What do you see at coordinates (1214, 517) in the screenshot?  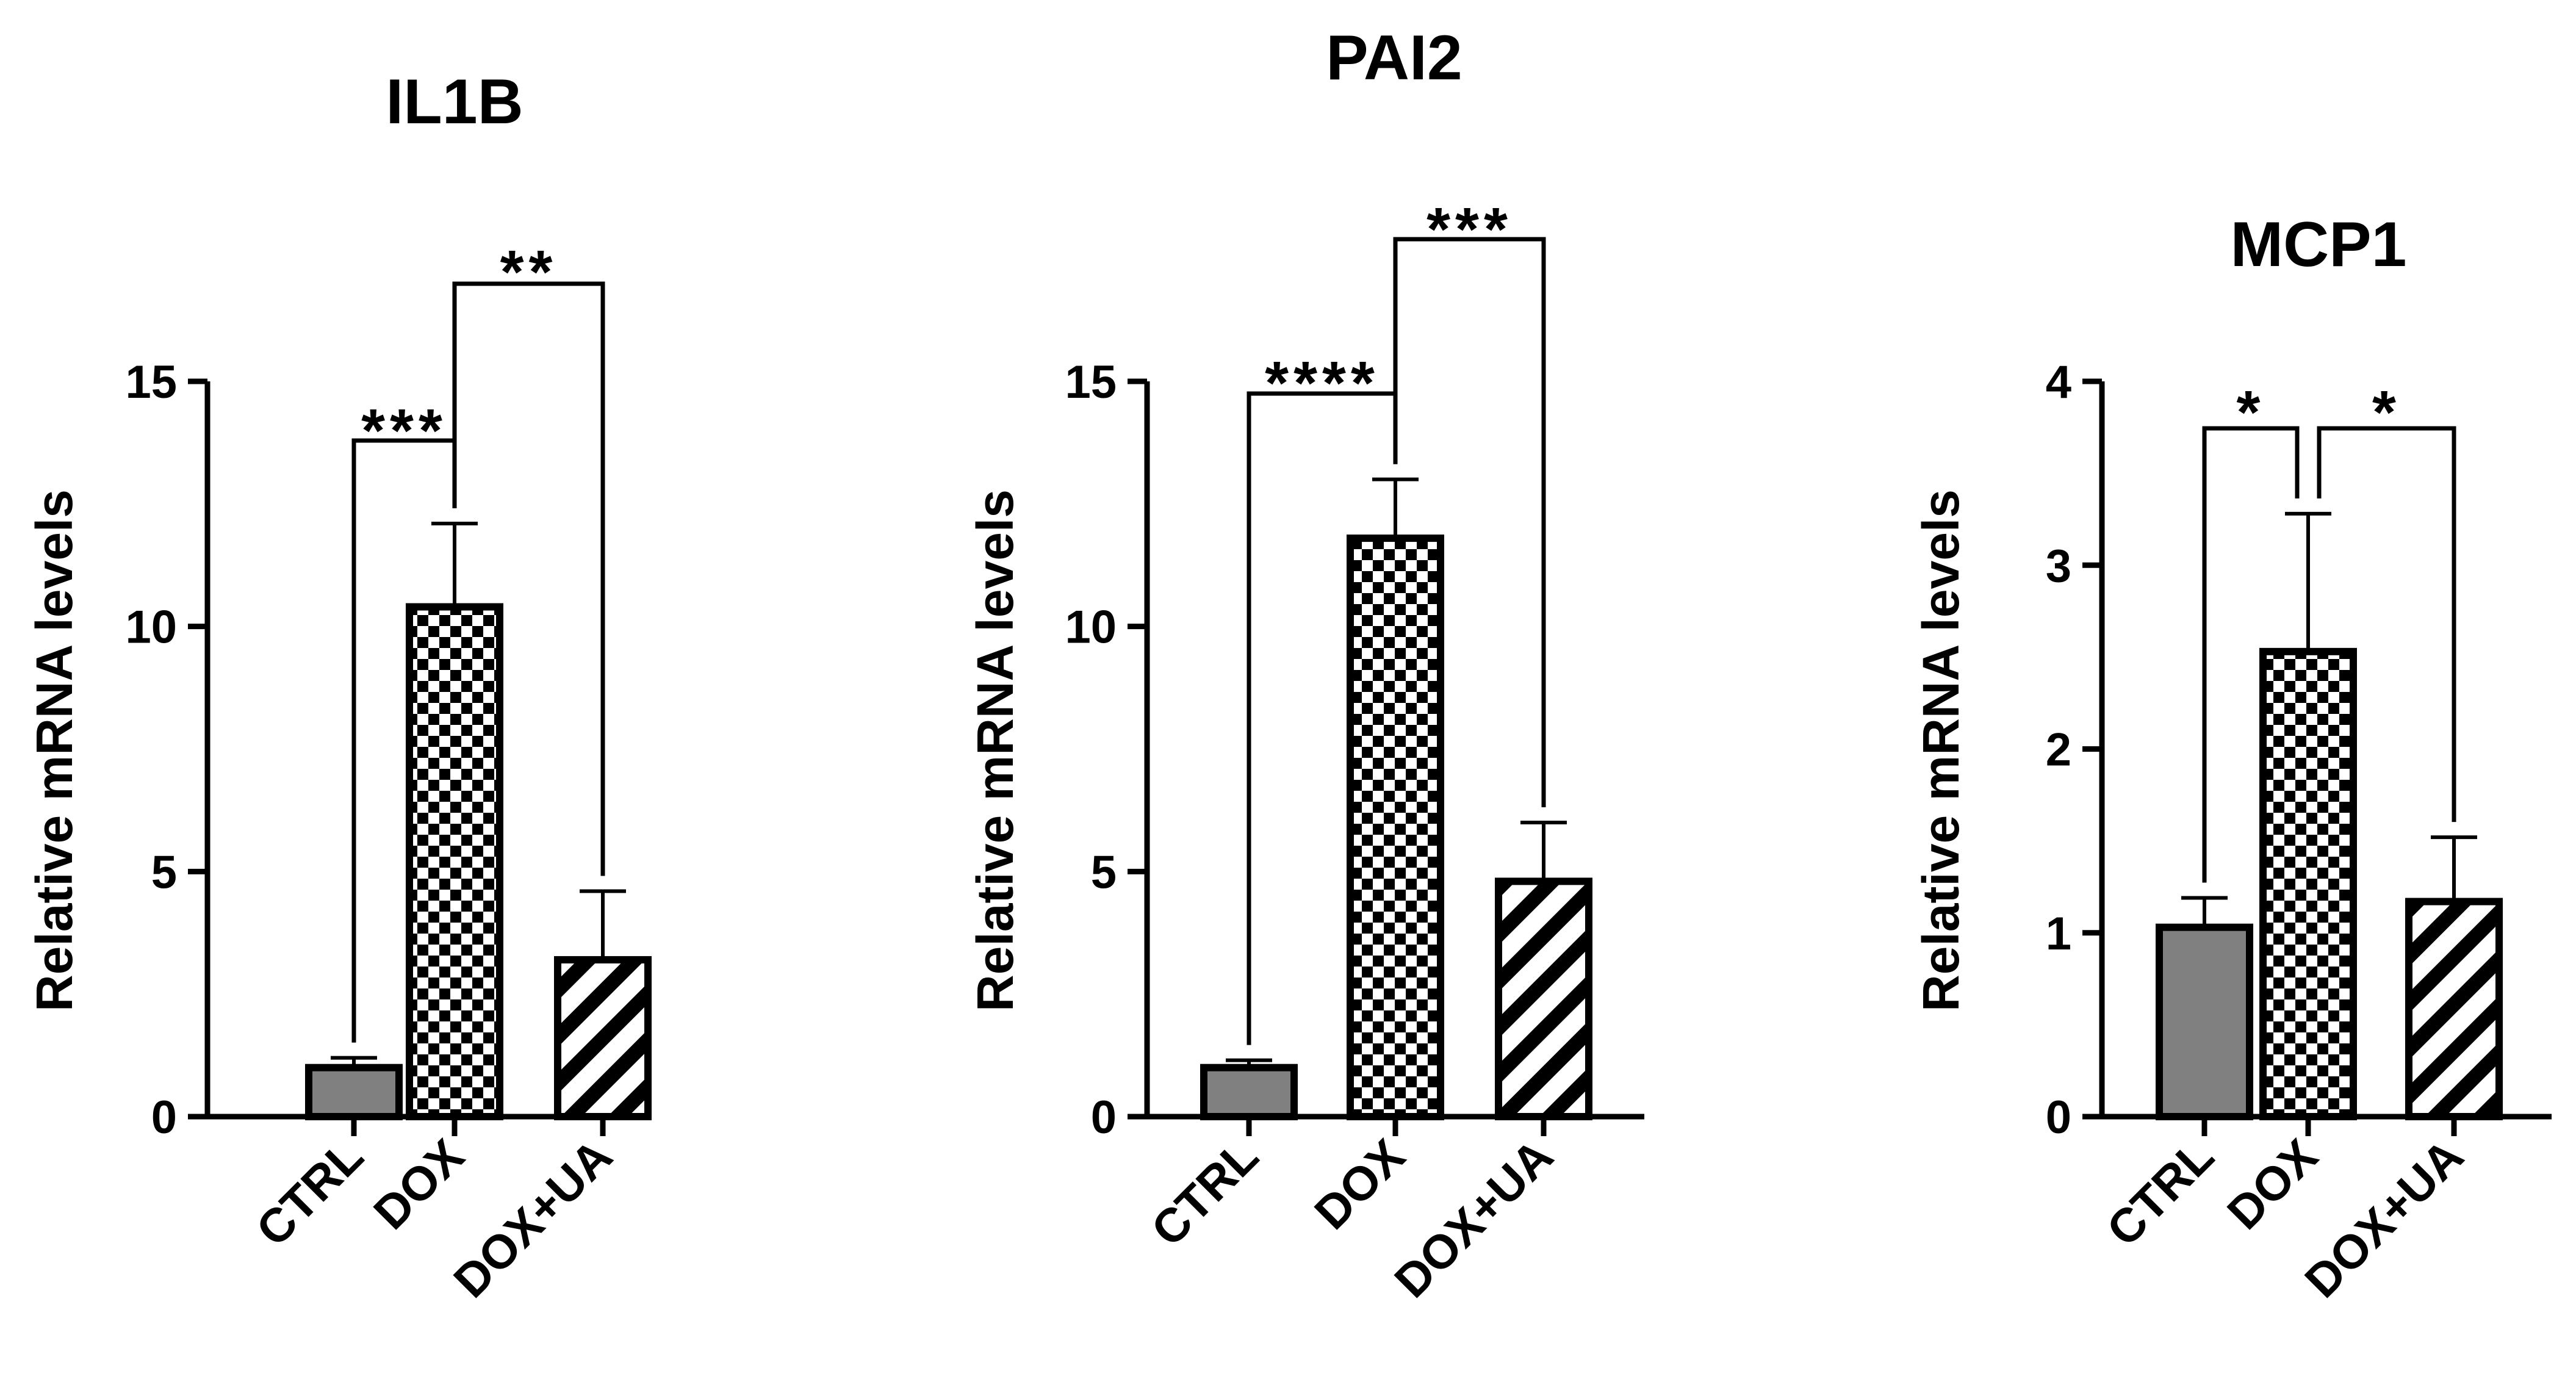 I see `chart-panel-pai2: PAI2 Relative mRNA levels` at bounding box center [1214, 517].